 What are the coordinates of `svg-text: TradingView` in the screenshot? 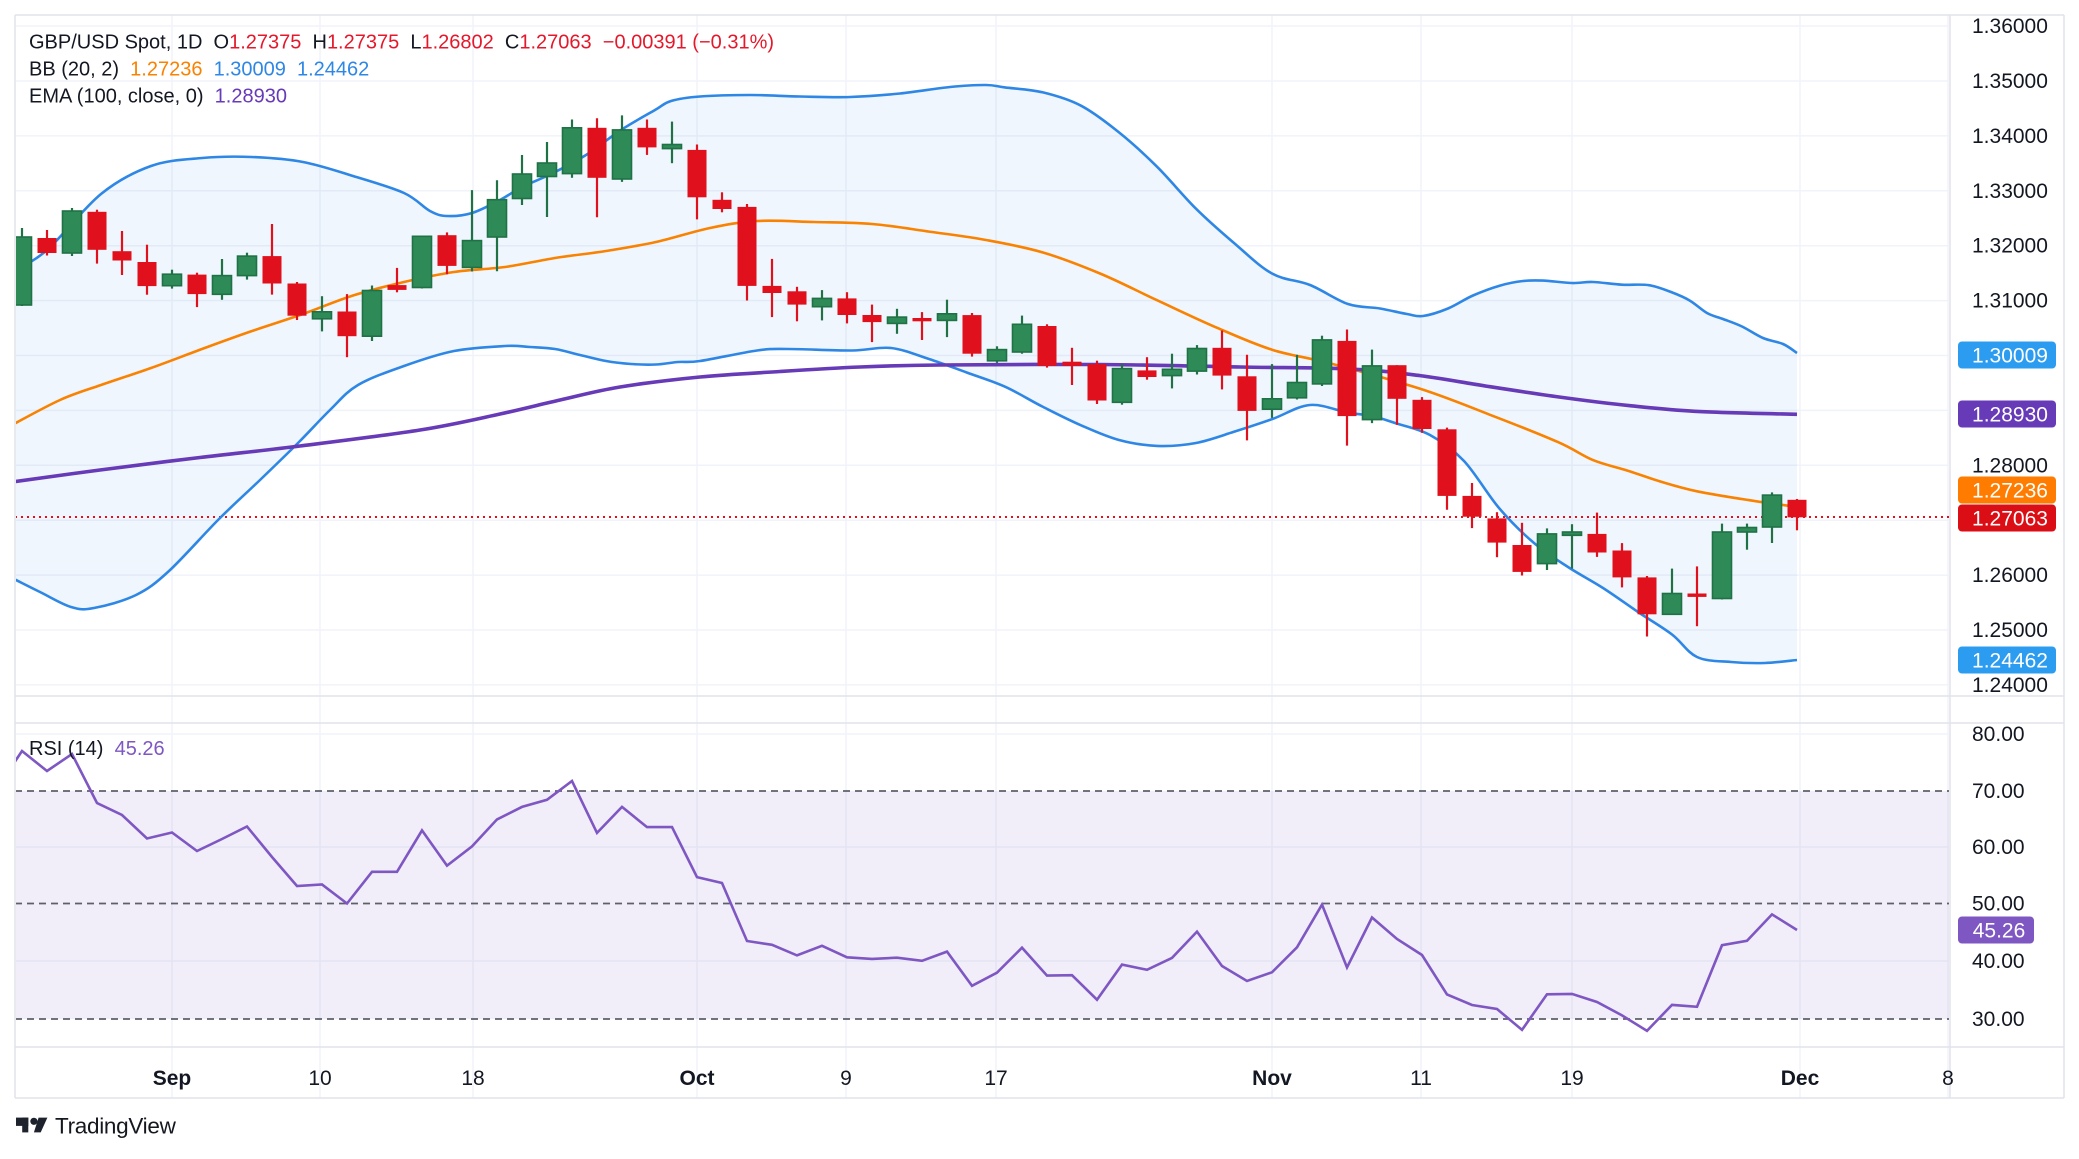 It's located at (116, 1126).